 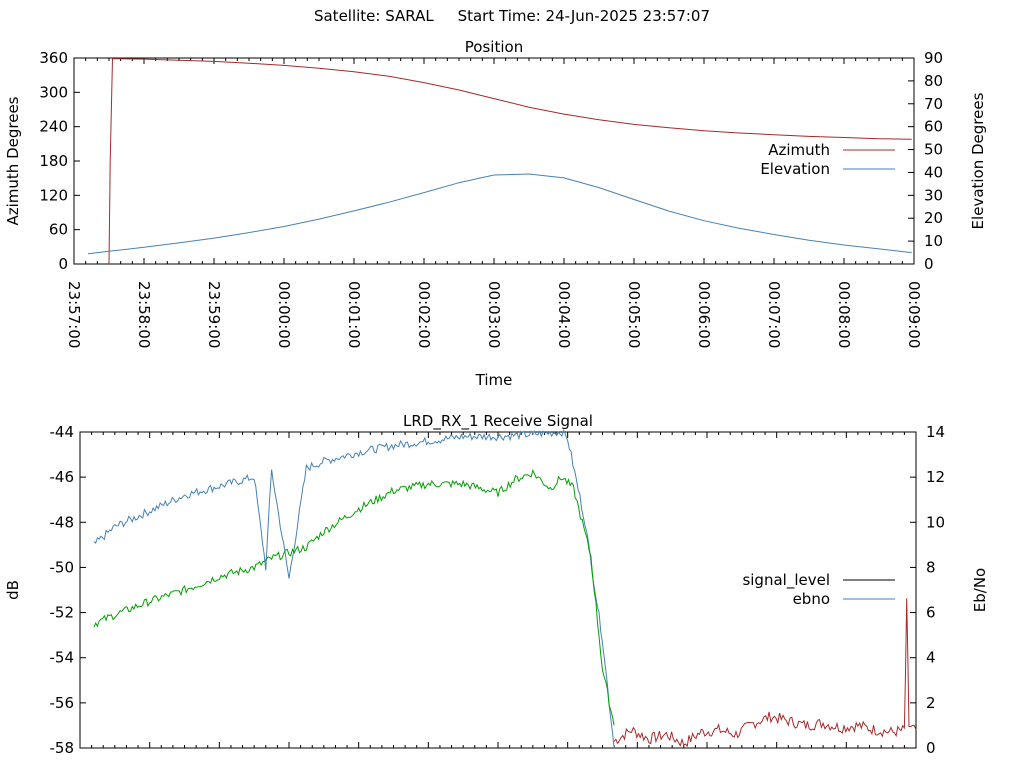 What do you see at coordinates (811, 599) in the screenshot?
I see `legend-label: ebno` at bounding box center [811, 599].